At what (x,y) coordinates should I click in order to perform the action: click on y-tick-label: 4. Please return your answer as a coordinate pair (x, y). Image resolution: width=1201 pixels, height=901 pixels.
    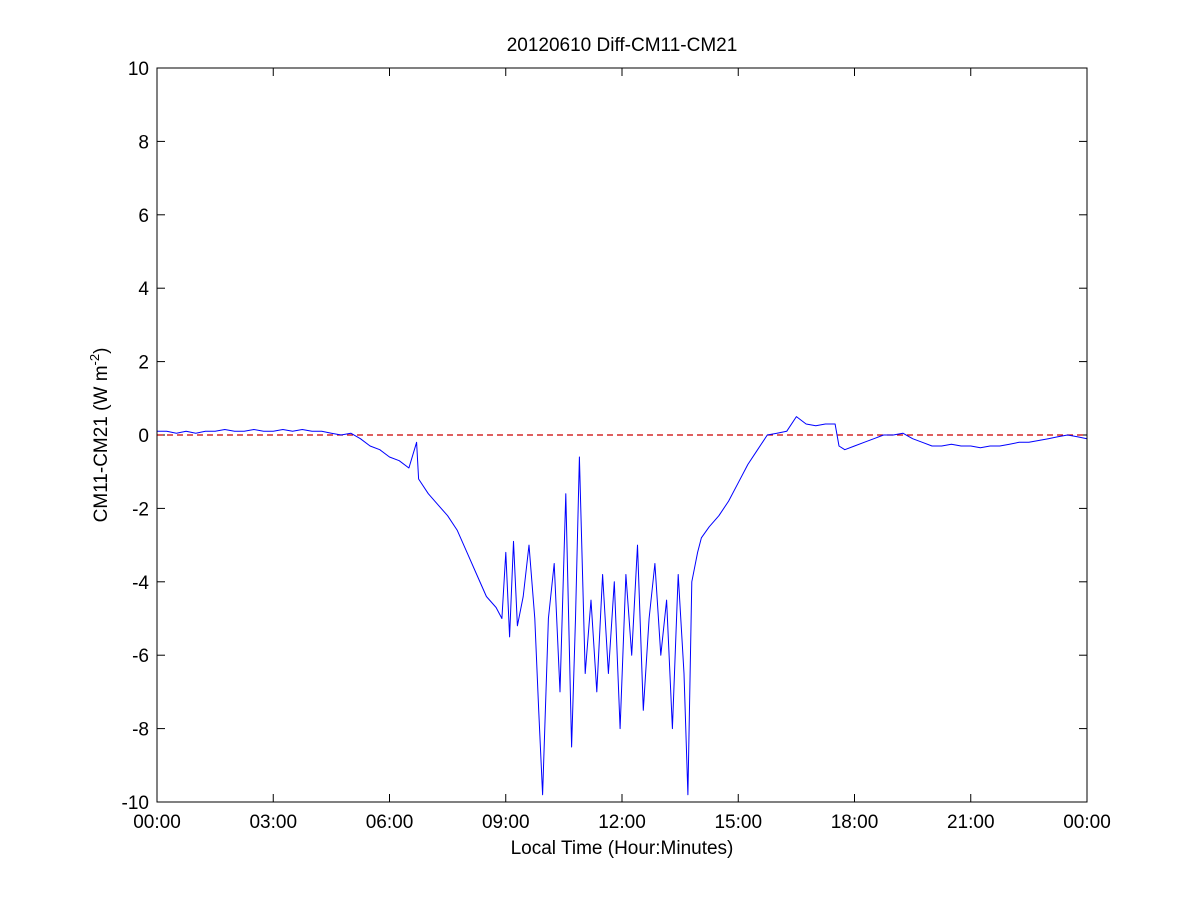
    Looking at the image, I should click on (143, 289).